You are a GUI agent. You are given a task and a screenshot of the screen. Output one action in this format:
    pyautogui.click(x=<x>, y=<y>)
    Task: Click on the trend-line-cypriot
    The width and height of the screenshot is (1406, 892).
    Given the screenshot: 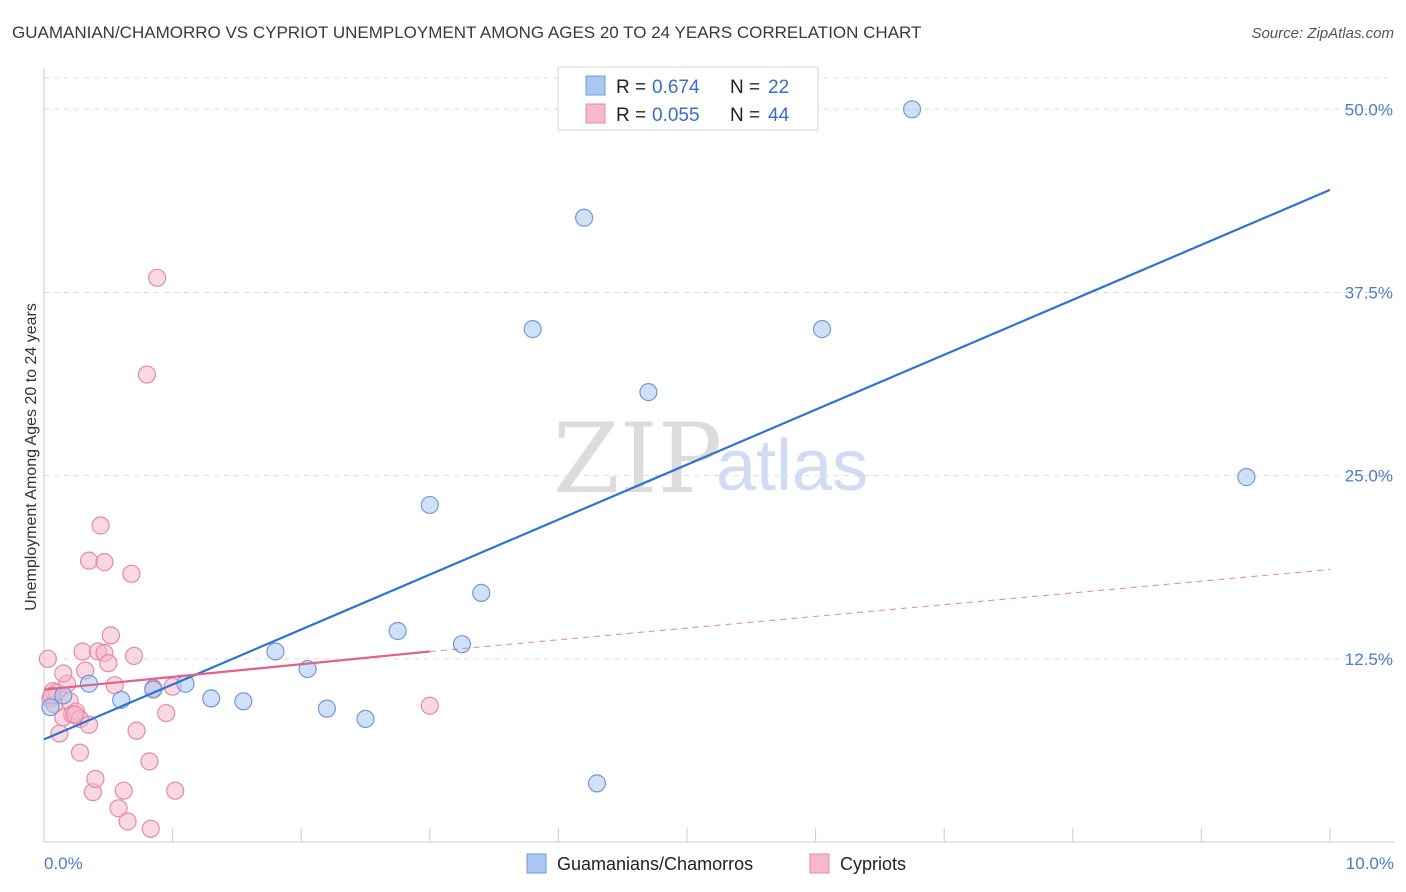 What is the action you would take?
    pyautogui.click(x=236, y=670)
    